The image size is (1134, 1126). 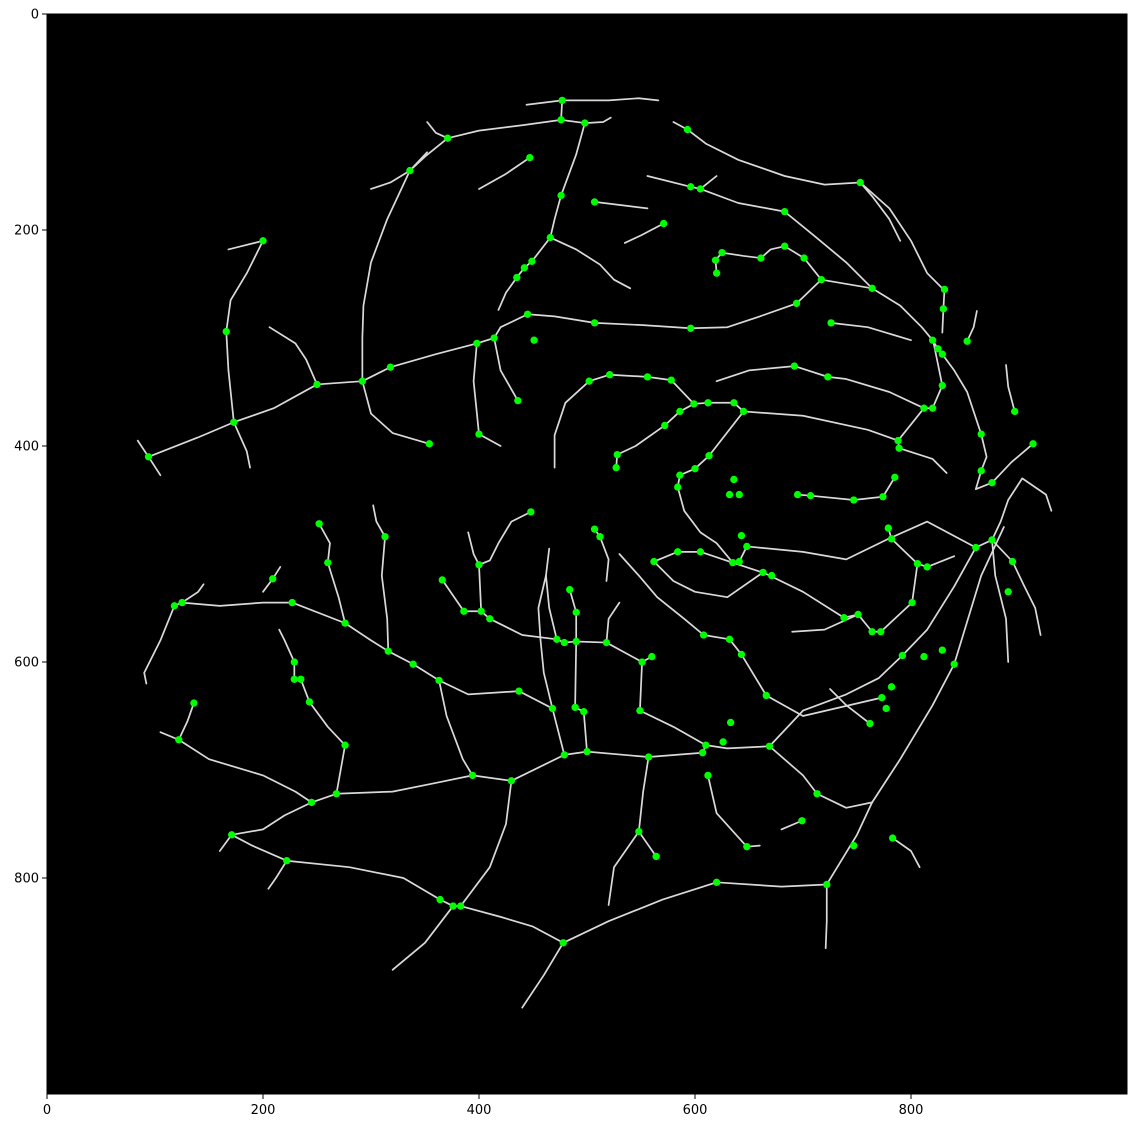 What do you see at coordinates (695, 1110) in the screenshot?
I see `x-tick-label: 600` at bounding box center [695, 1110].